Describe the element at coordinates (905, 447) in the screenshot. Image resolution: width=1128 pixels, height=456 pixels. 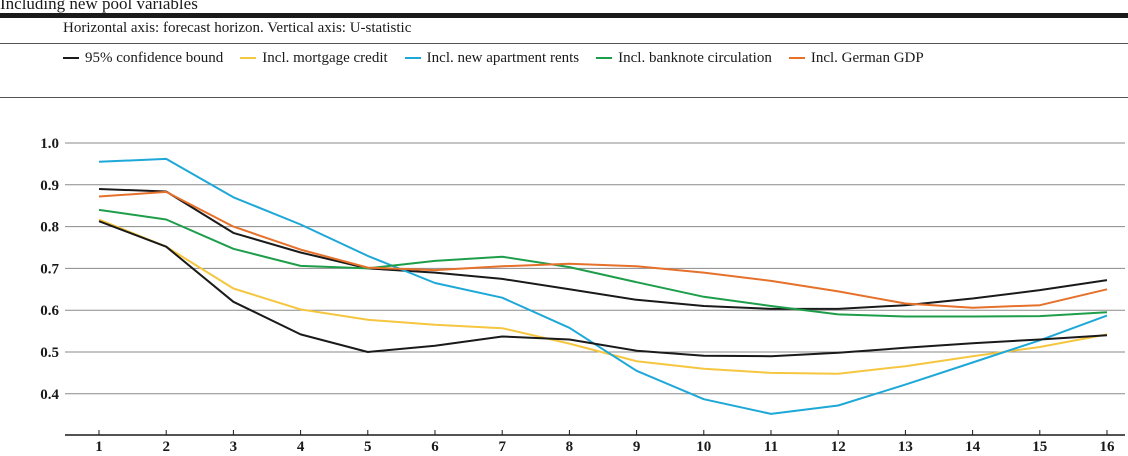
I see `x-tick-label: 13` at that location.